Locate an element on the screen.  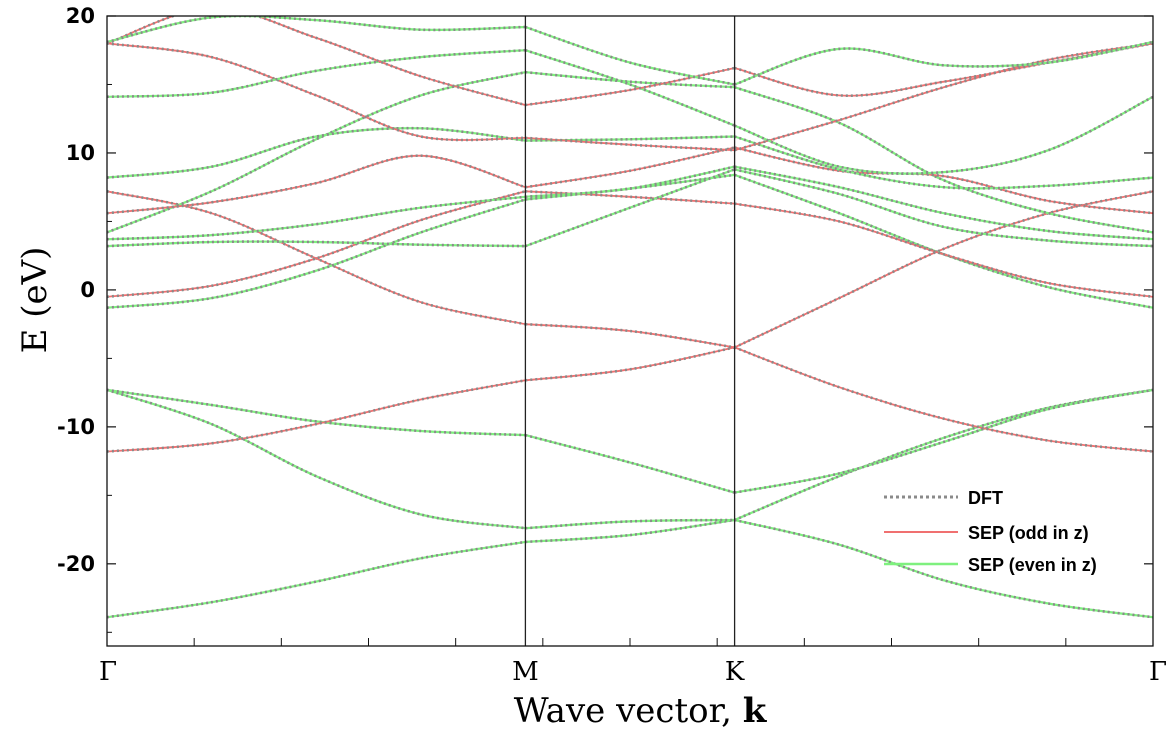
x-axis-title: Wave vector, k is located at coordinates (641, 711).